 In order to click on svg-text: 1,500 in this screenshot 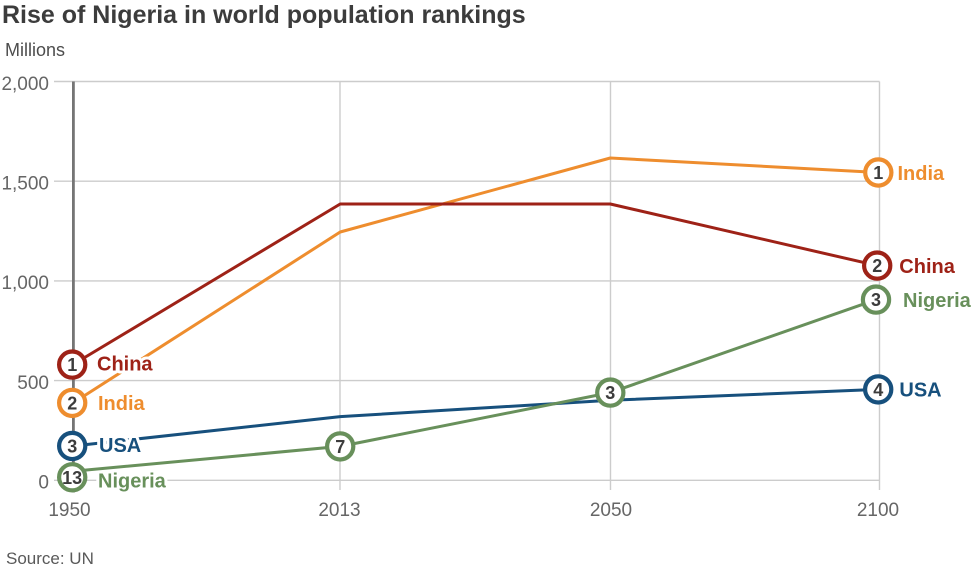, I will do `click(25, 184)`.